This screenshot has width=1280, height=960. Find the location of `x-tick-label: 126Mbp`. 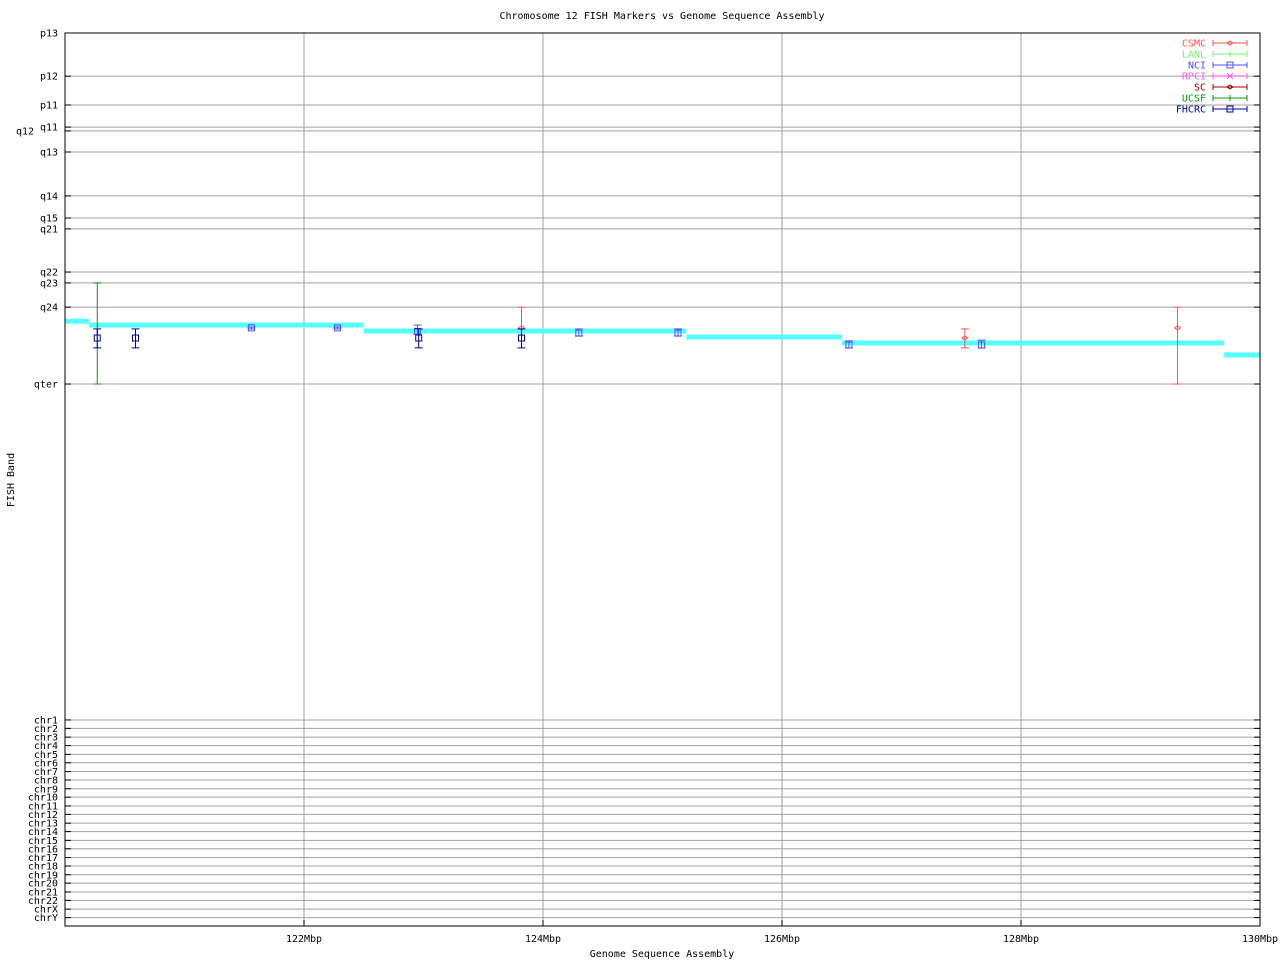

x-tick-label: 126Mbp is located at coordinates (782, 939).